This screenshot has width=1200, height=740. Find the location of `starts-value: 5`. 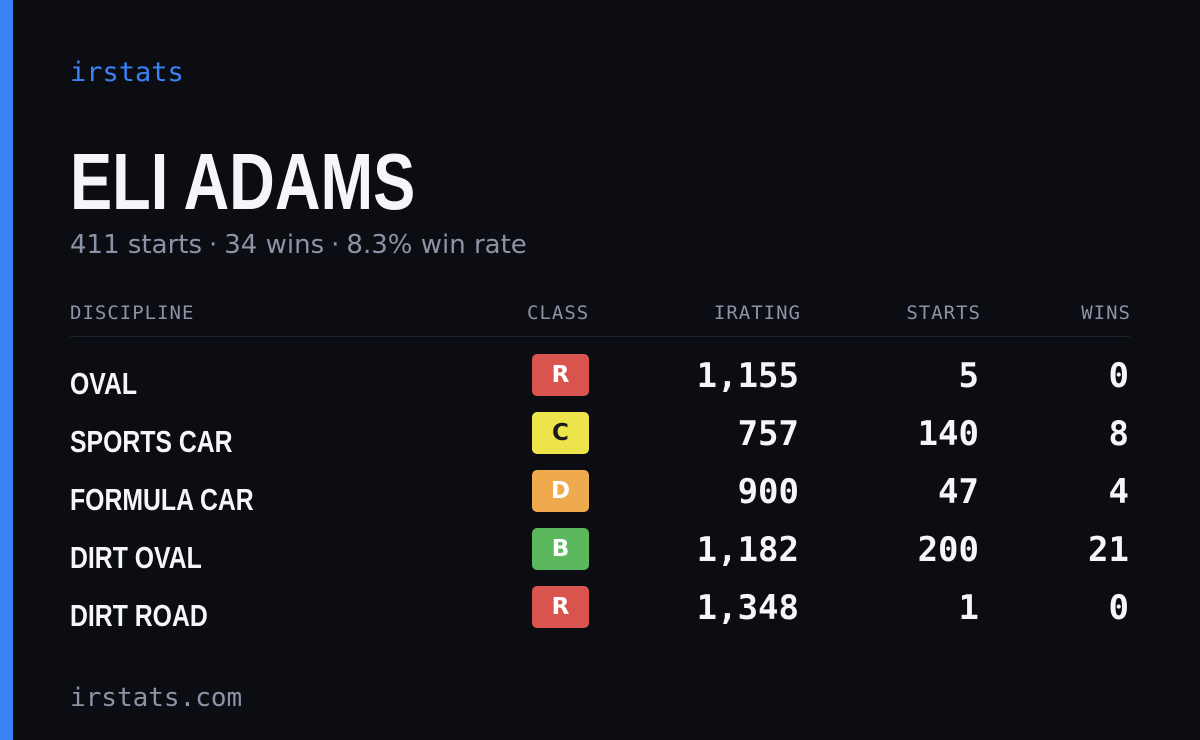

starts-value: 5 is located at coordinates (968, 376).